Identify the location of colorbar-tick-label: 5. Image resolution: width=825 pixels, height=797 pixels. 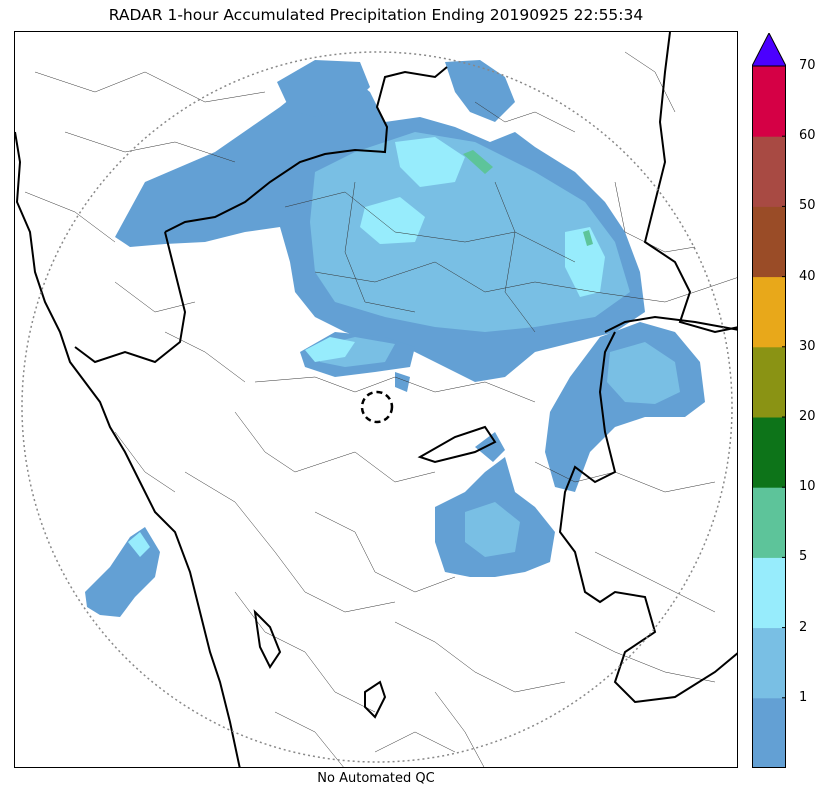
(803, 557).